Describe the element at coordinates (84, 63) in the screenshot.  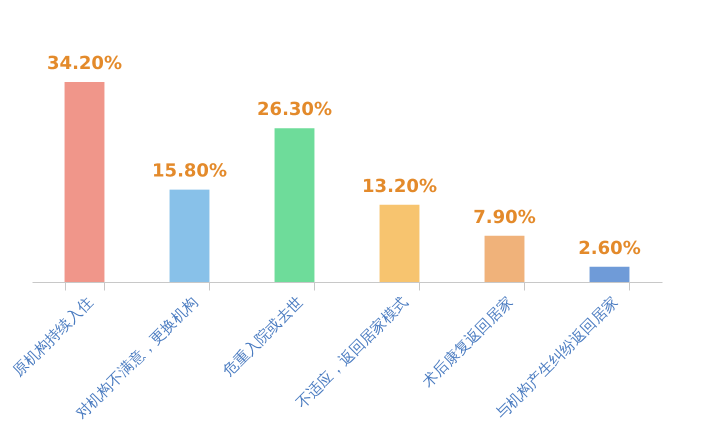
I see `data-label: 34.20%` at that location.